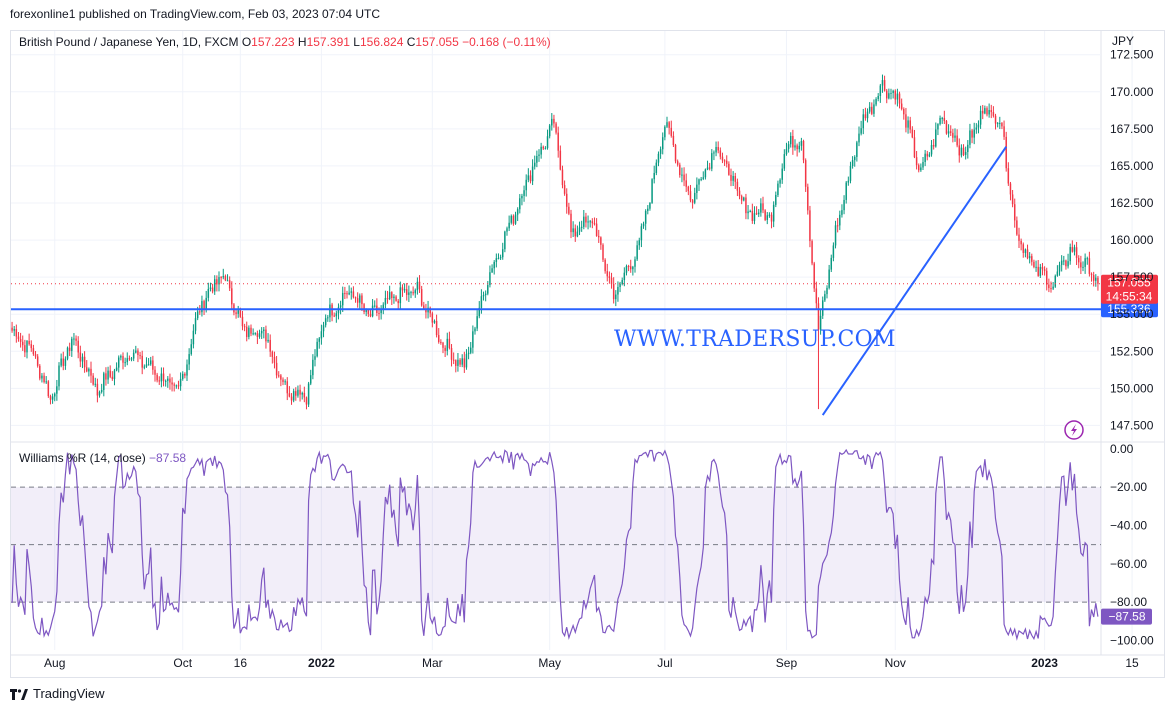 This screenshot has height=713, width=1176. I want to click on footer-brand: TradingView, so click(57, 693).